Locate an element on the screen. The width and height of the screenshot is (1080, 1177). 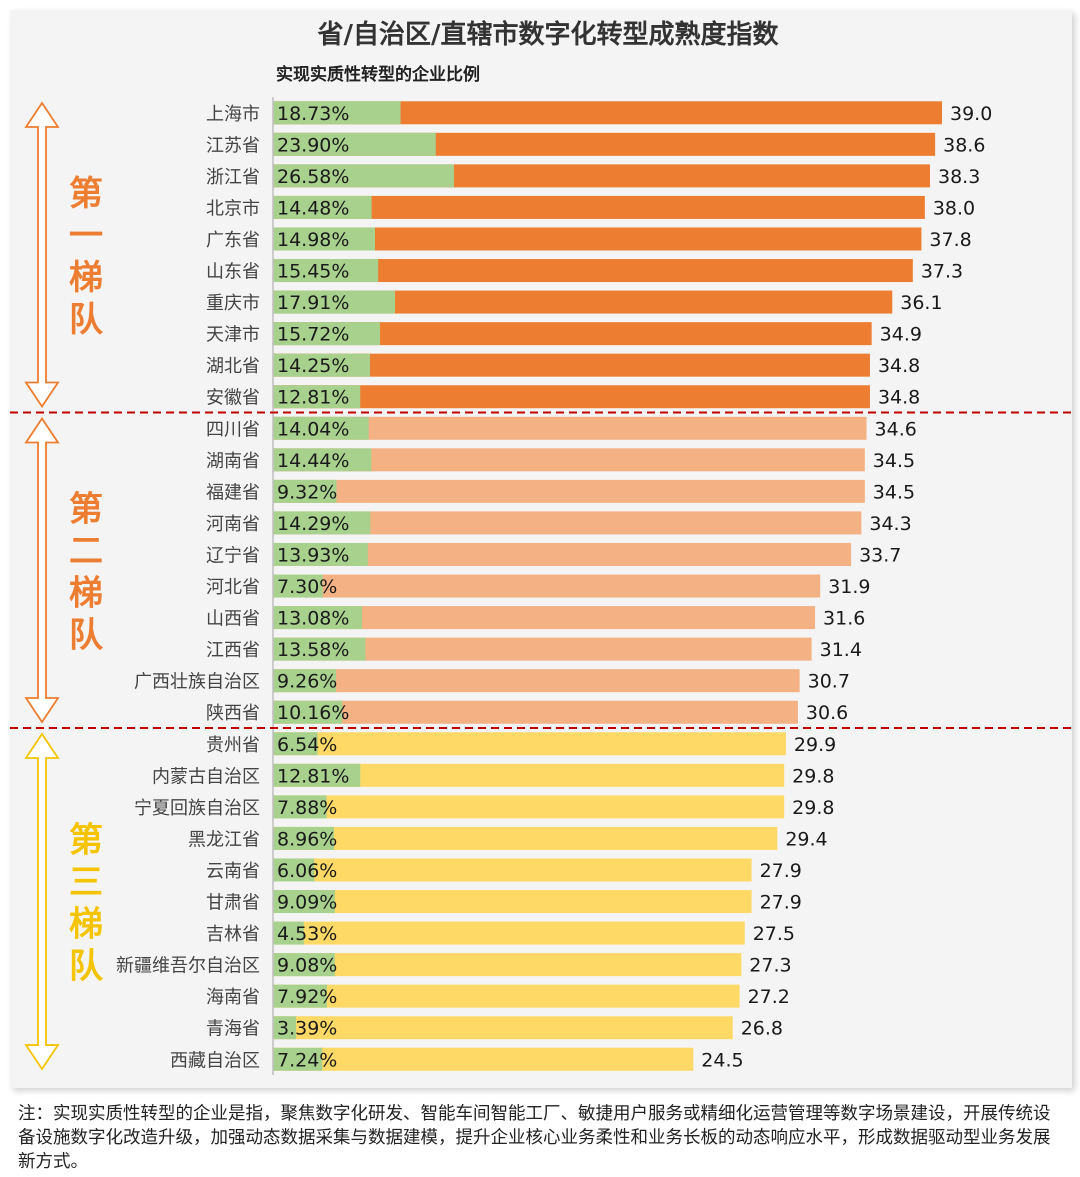
percent-label: 15.72% is located at coordinates (313, 335).